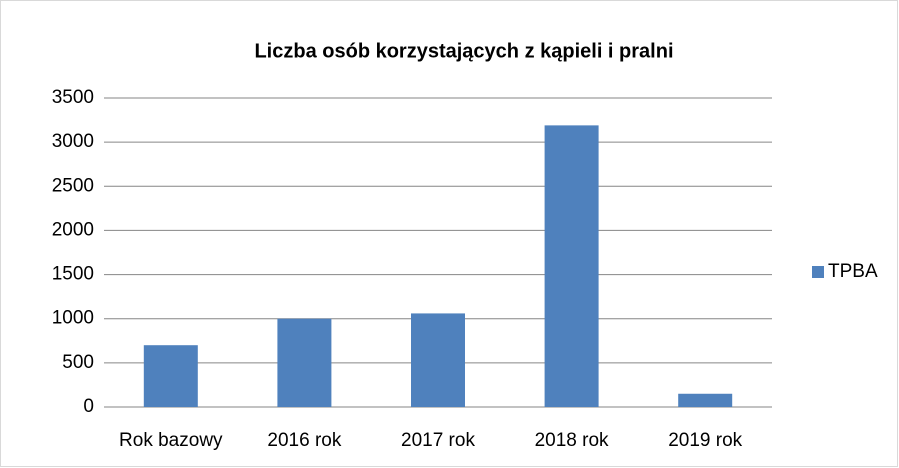  I want to click on x-tick-label: 2017 rok, so click(438, 440).